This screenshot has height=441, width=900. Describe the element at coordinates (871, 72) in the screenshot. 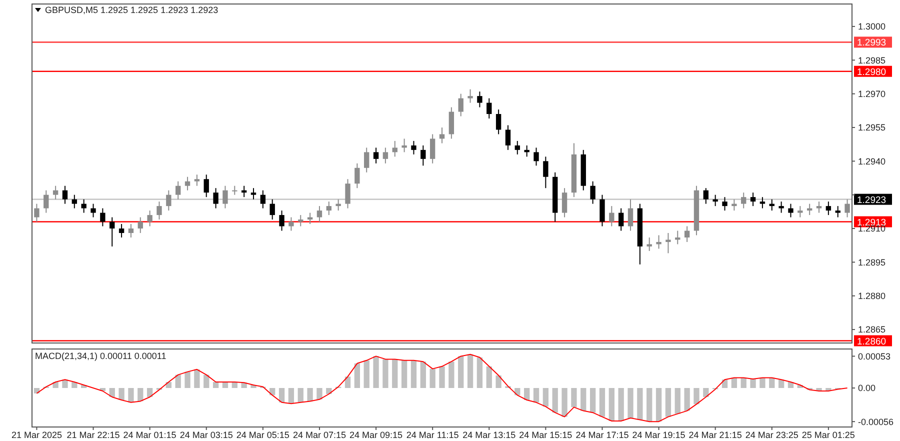

I see `ref-line-label: 1.2980` at that location.